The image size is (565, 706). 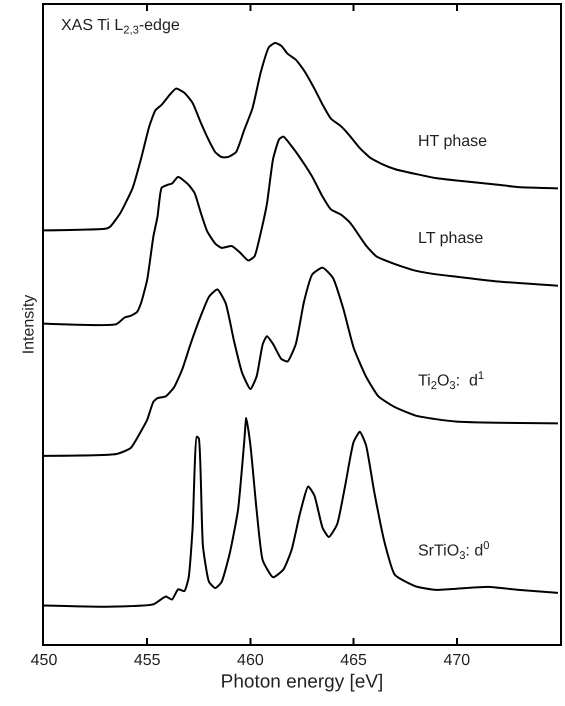 I want to click on x-tick-label: 455, so click(x=147, y=661).